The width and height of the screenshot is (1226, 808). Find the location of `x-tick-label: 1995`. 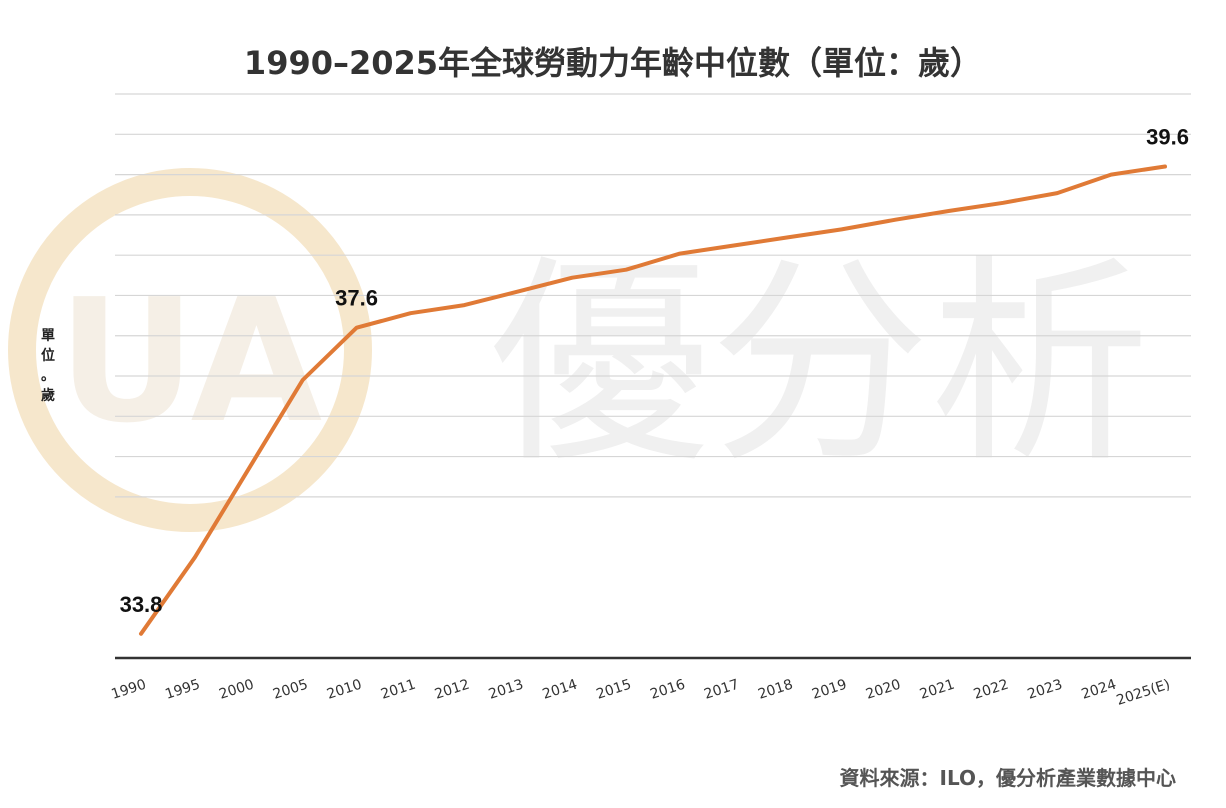

x-tick-label: 1995 is located at coordinates (182, 690).